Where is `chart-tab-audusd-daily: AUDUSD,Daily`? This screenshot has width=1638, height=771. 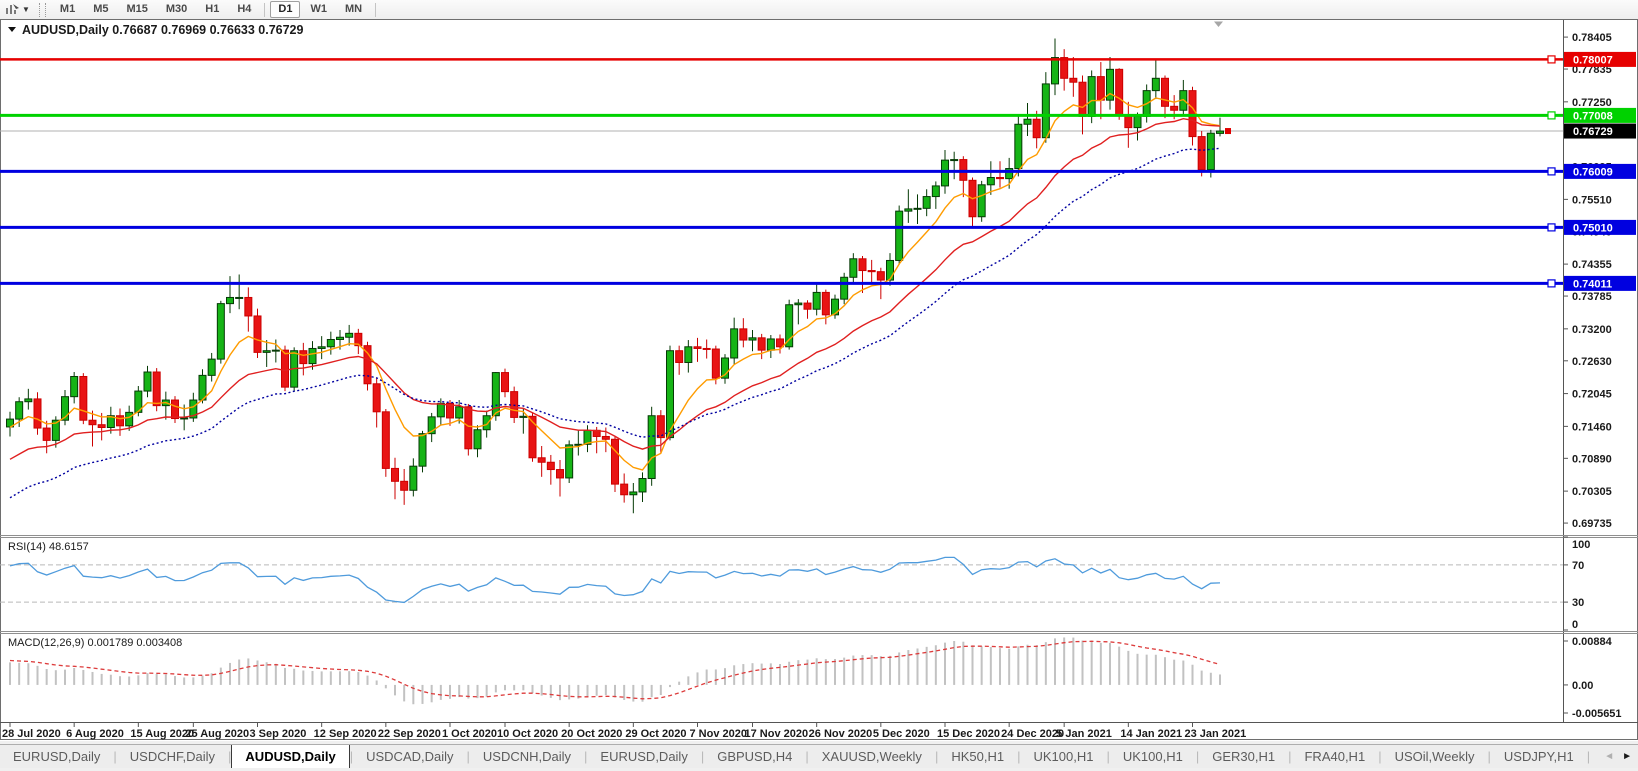 chart-tab-audusd-daily: AUDUSD,Daily is located at coordinates (290, 756).